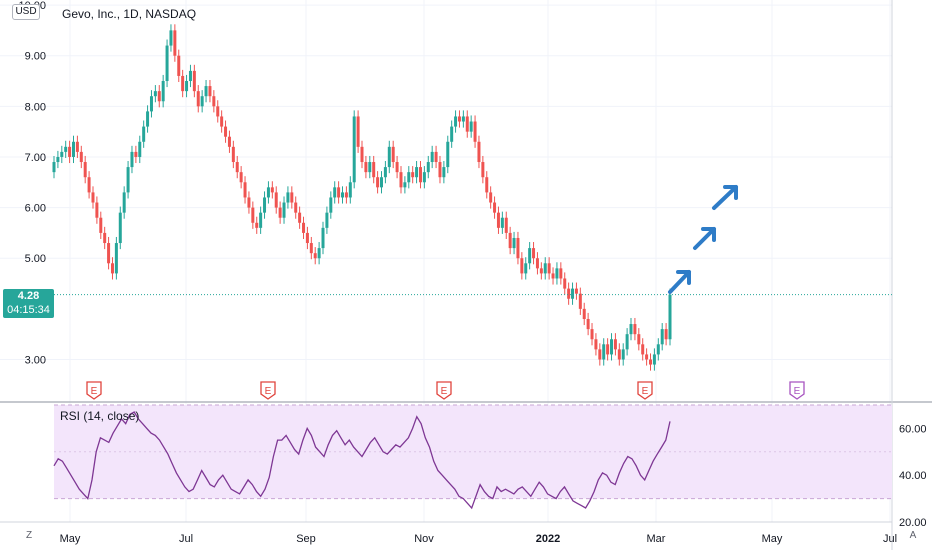  What do you see at coordinates (26, 12) in the screenshot?
I see `currency-label: USD` at bounding box center [26, 12].